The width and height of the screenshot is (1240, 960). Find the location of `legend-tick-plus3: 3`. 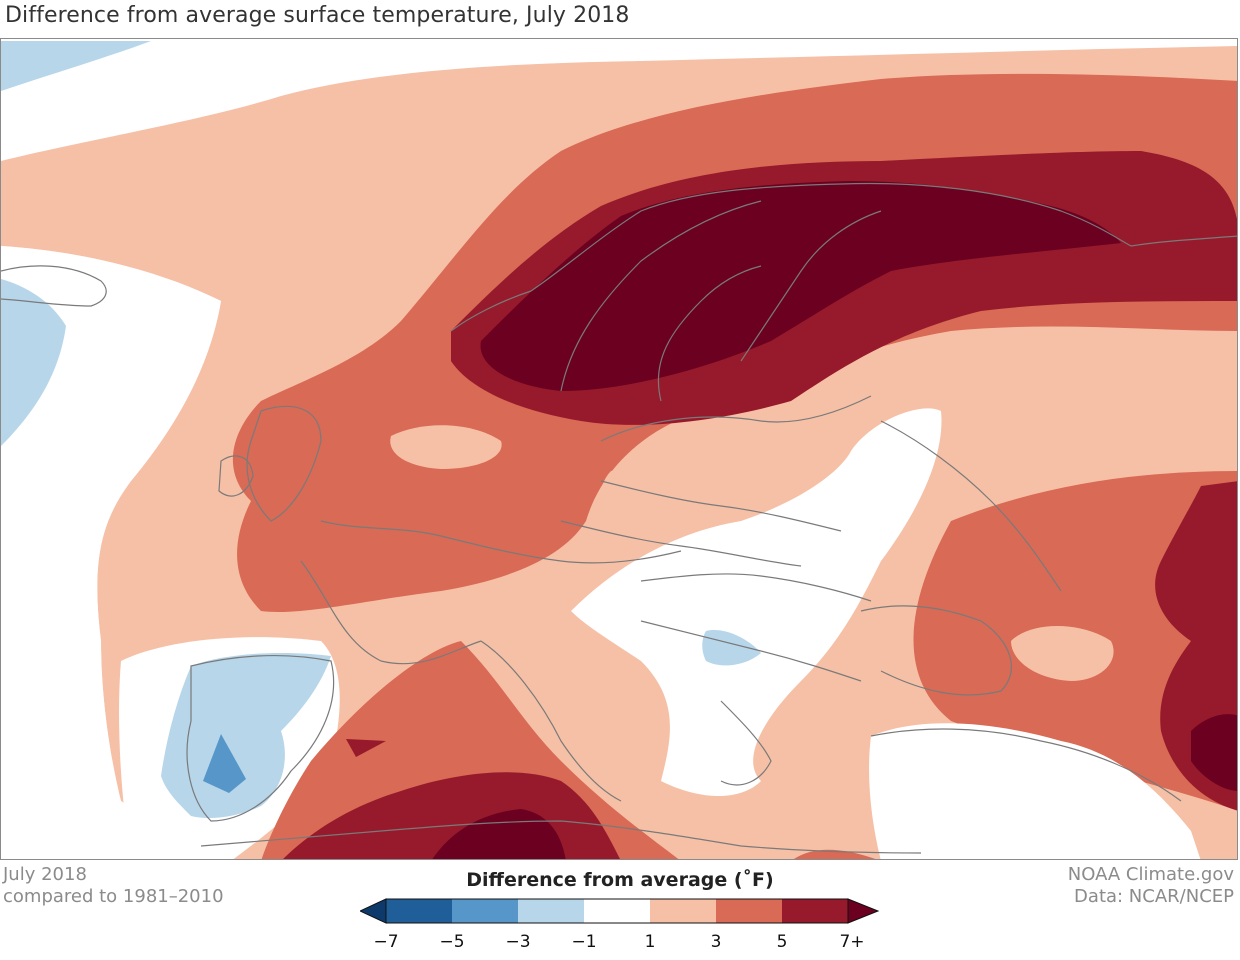

legend-tick-plus3: 3 is located at coordinates (716, 942).